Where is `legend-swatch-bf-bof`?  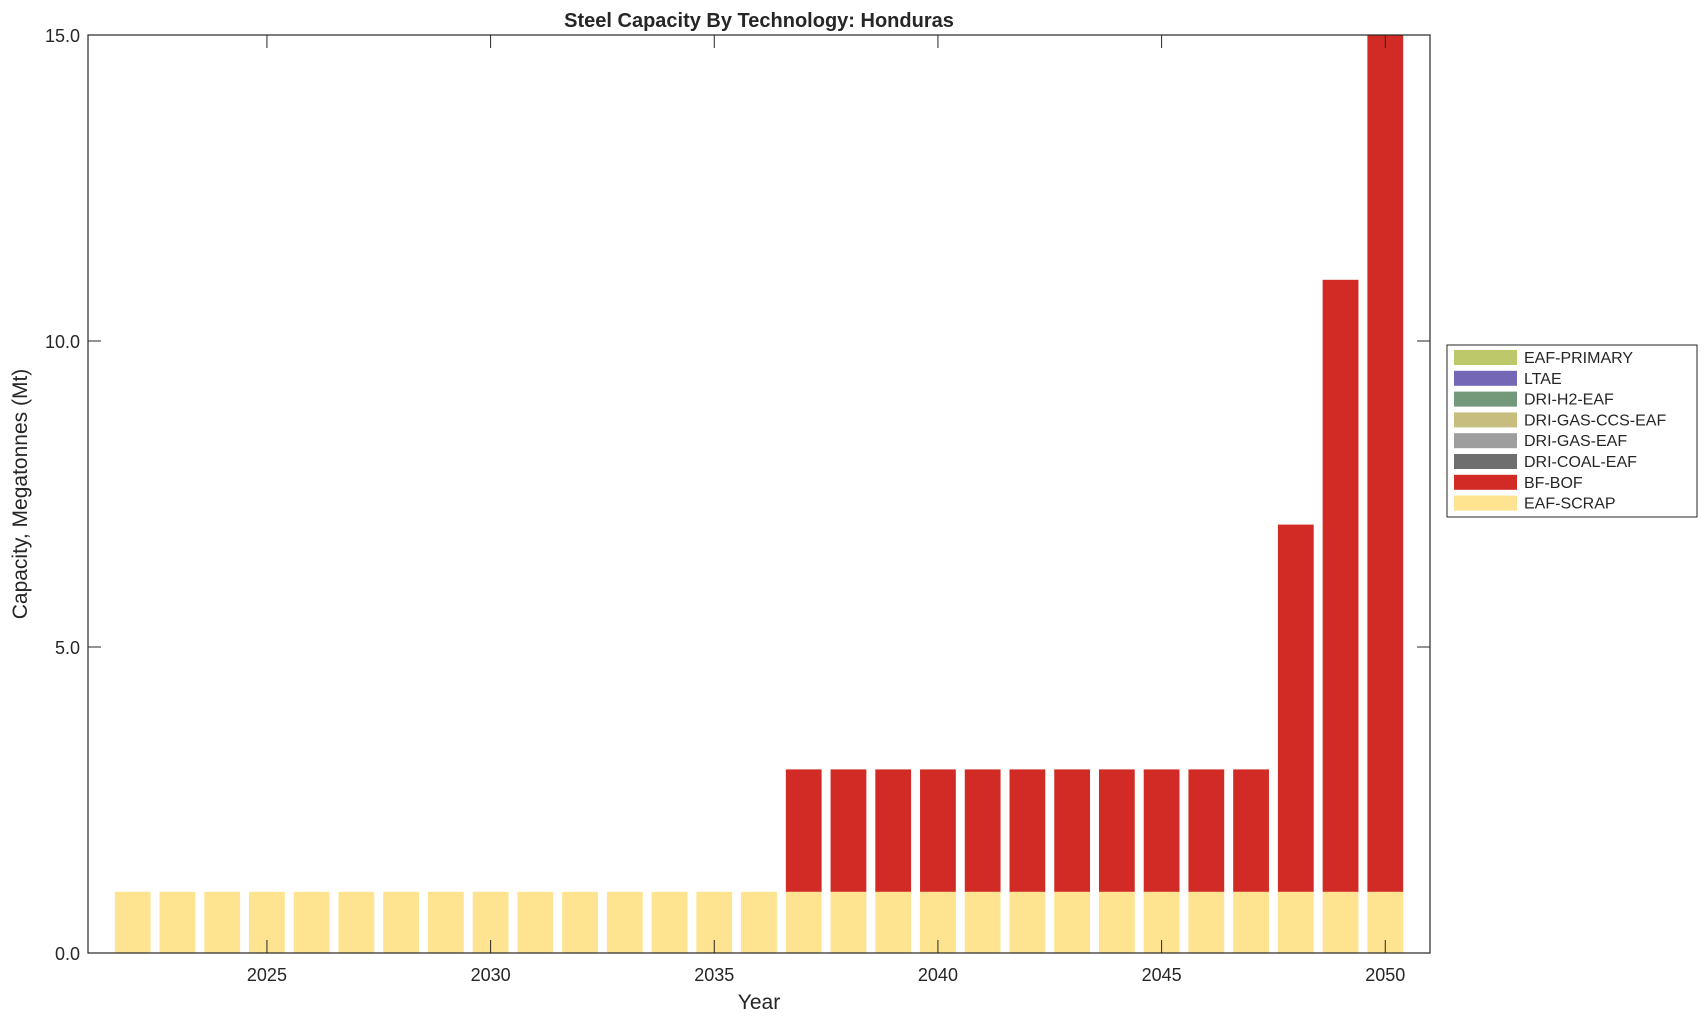 legend-swatch-bf-bof is located at coordinates (1485, 482).